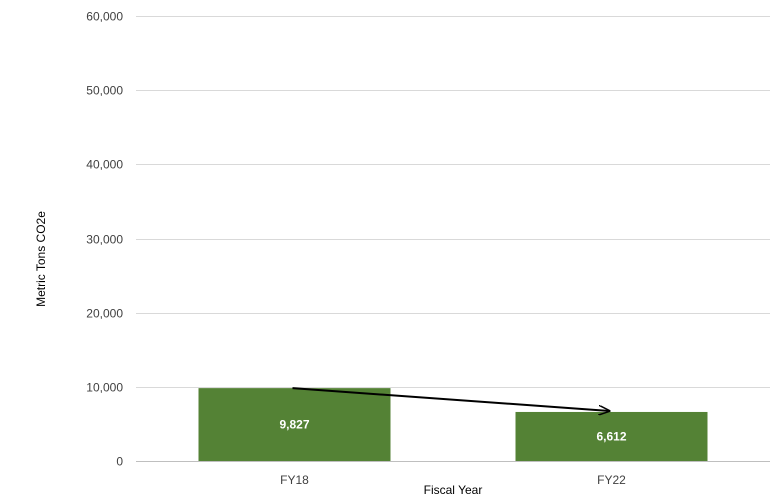 The image size is (772, 500). Describe the element at coordinates (104, 17) in the screenshot. I see `y-tick-label: 60,000` at that location.